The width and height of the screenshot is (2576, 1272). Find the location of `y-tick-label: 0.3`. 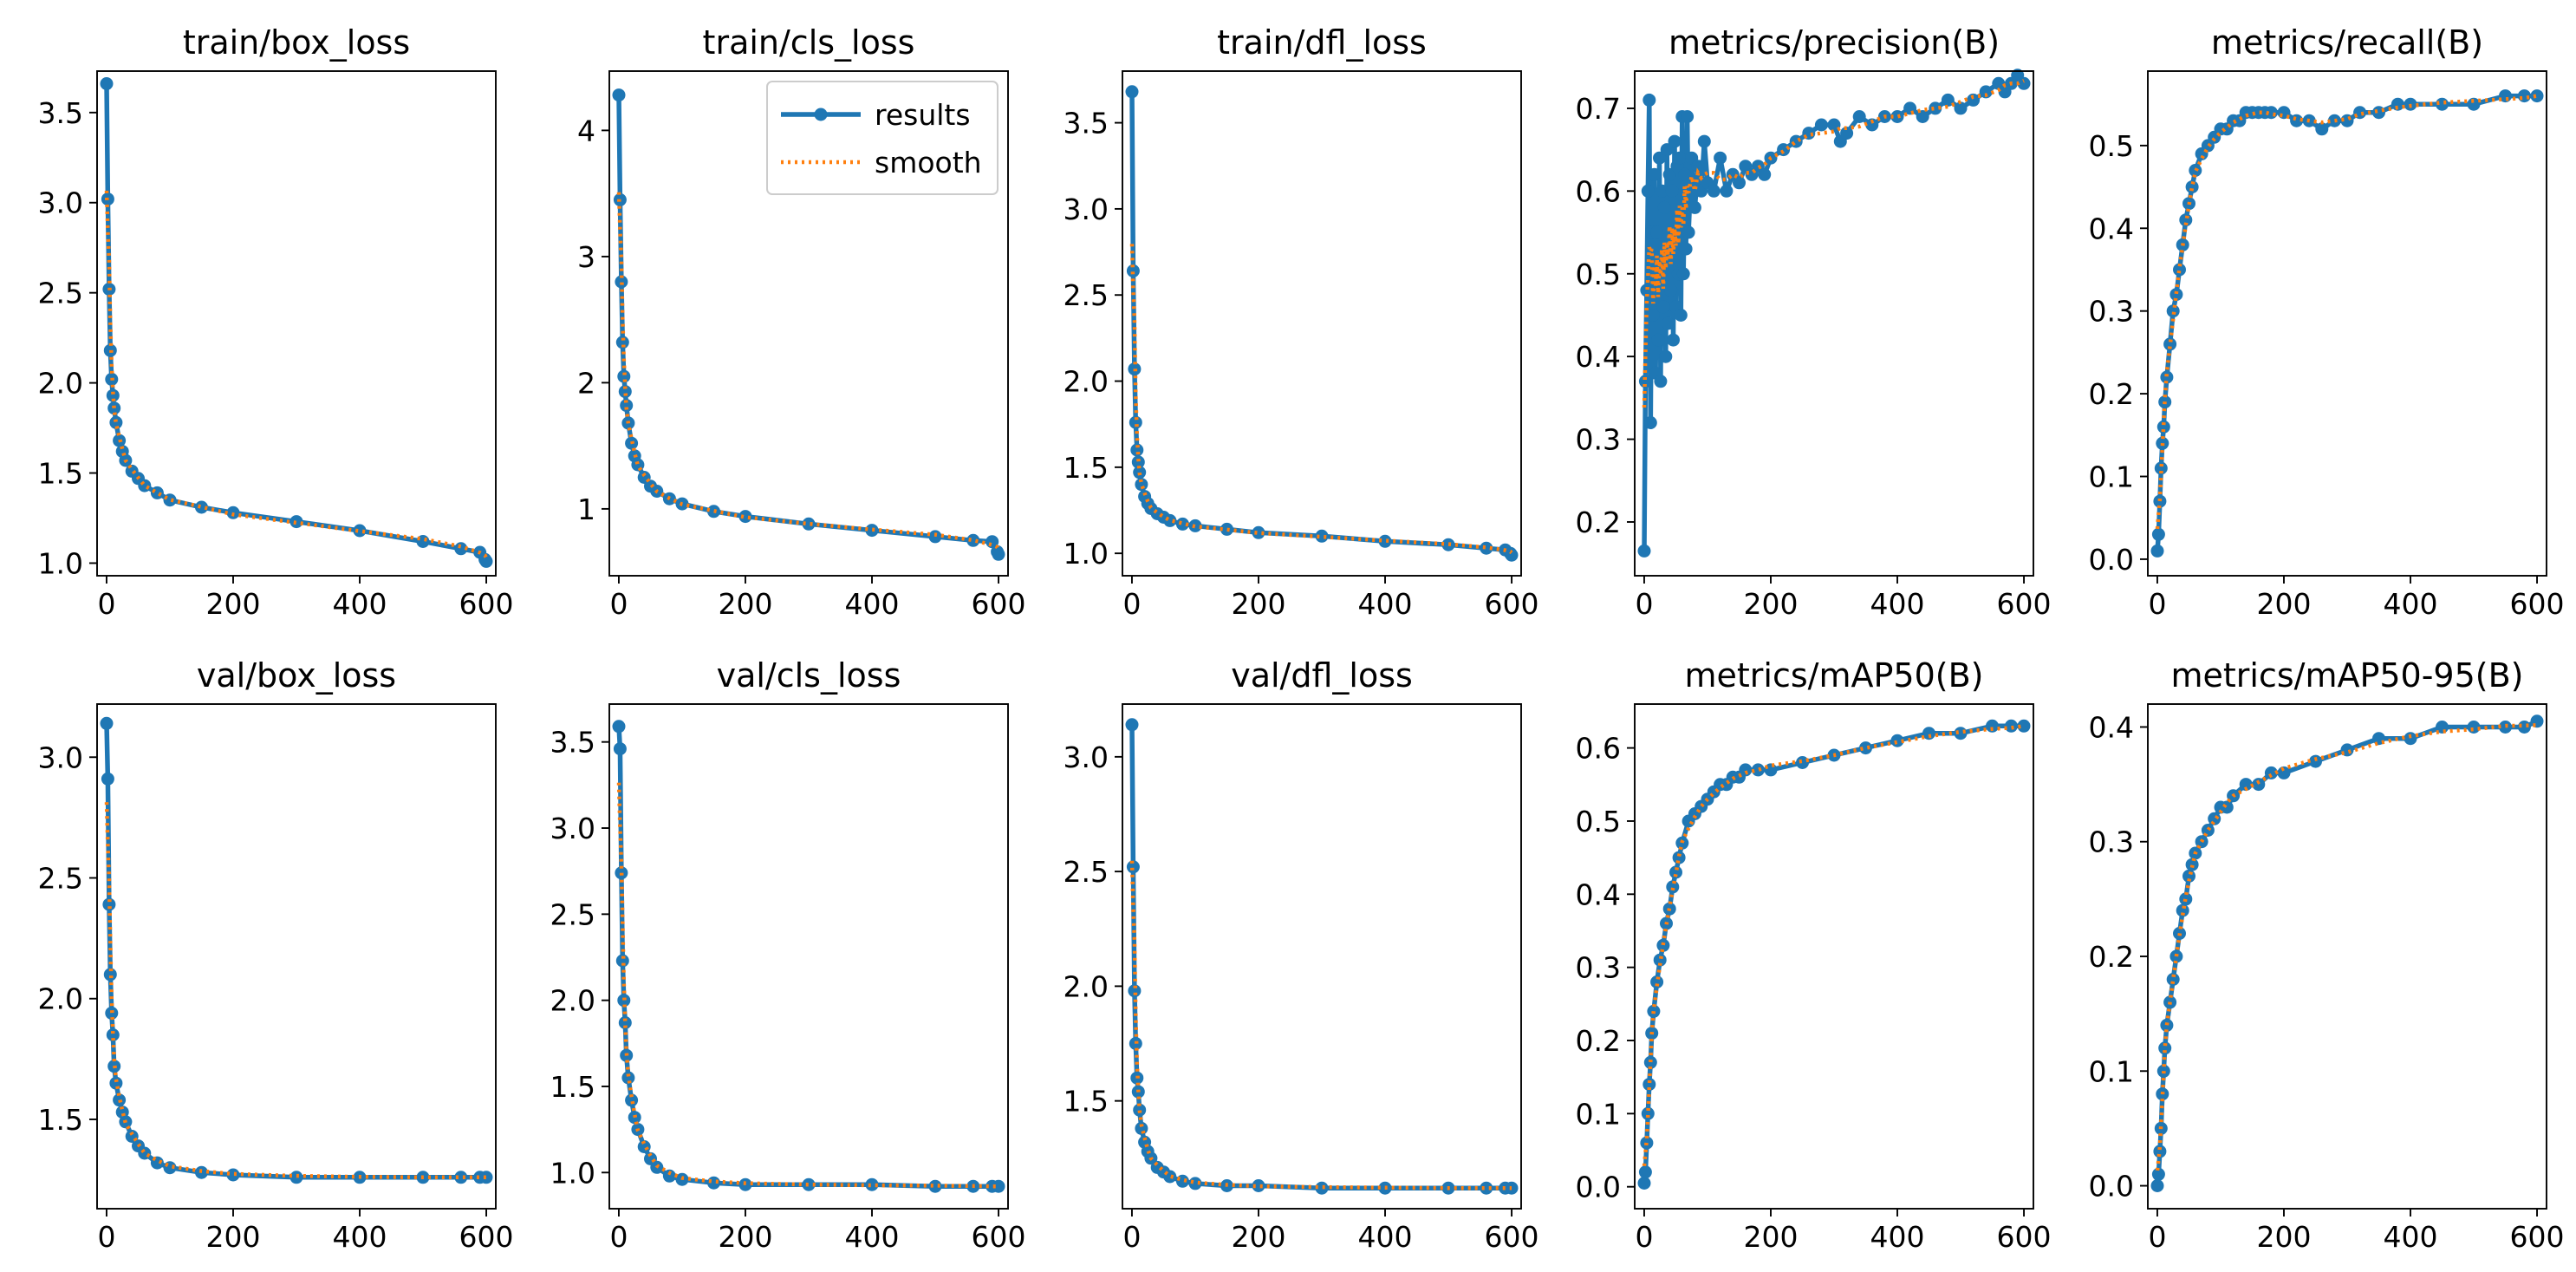

y-tick-label: 0.3 is located at coordinates (1598, 968).